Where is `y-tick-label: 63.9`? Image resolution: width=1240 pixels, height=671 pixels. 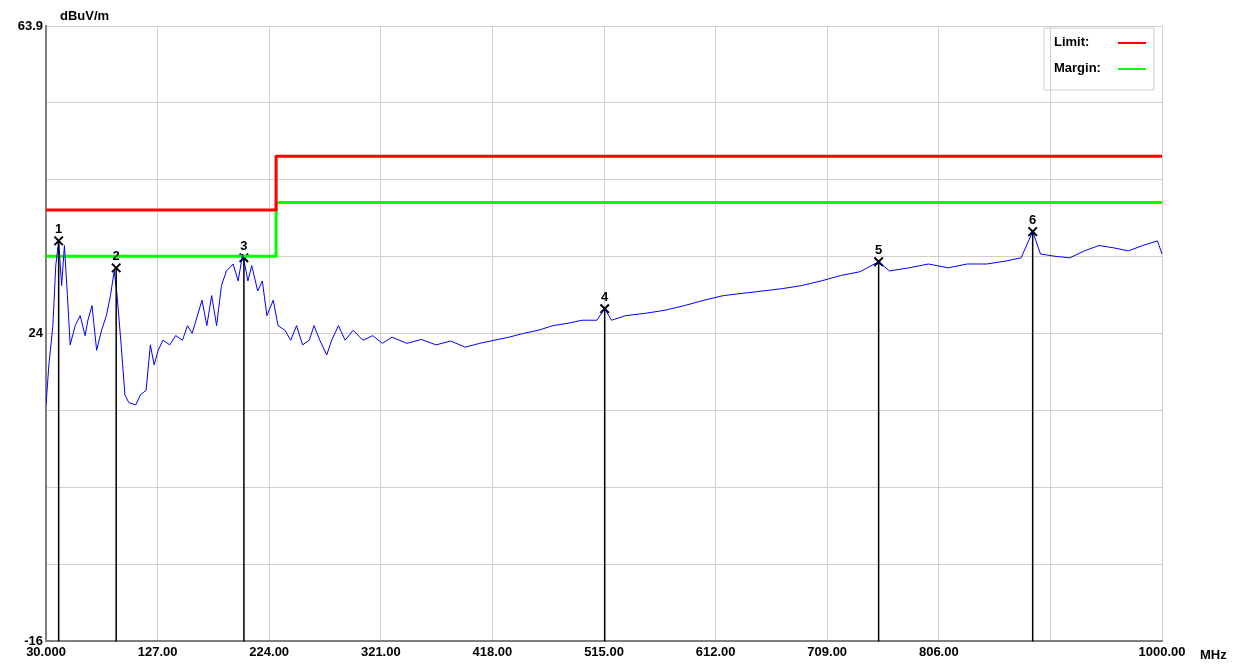
y-tick-label: 63.9 is located at coordinates (30, 25).